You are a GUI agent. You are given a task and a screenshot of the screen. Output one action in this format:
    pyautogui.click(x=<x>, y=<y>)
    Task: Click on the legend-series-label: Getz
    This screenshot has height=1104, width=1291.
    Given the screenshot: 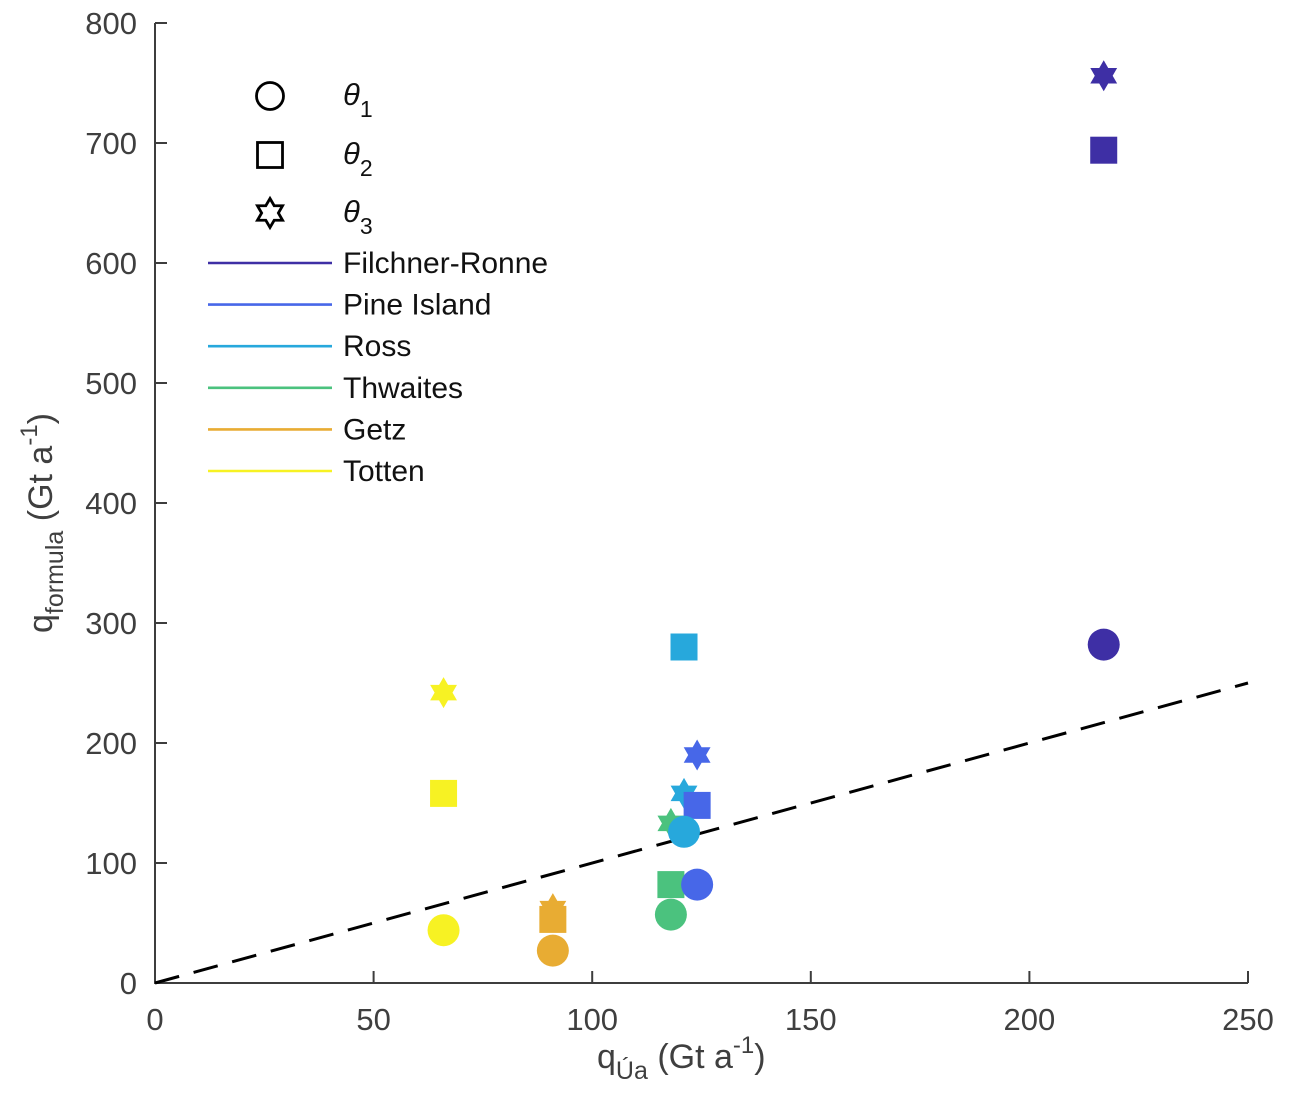 What is the action you would take?
    pyautogui.click(x=374, y=429)
    